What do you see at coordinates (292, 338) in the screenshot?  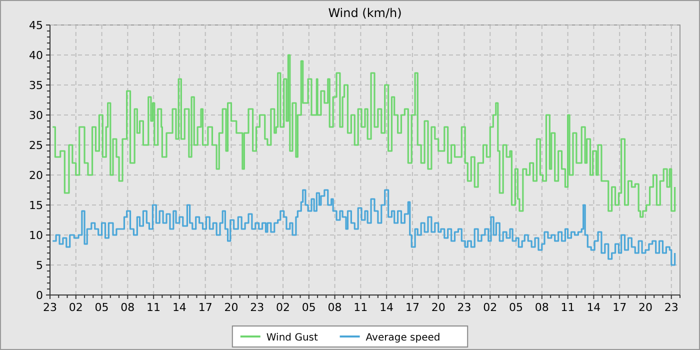 I see `legend-label: Wind Gust` at bounding box center [292, 338].